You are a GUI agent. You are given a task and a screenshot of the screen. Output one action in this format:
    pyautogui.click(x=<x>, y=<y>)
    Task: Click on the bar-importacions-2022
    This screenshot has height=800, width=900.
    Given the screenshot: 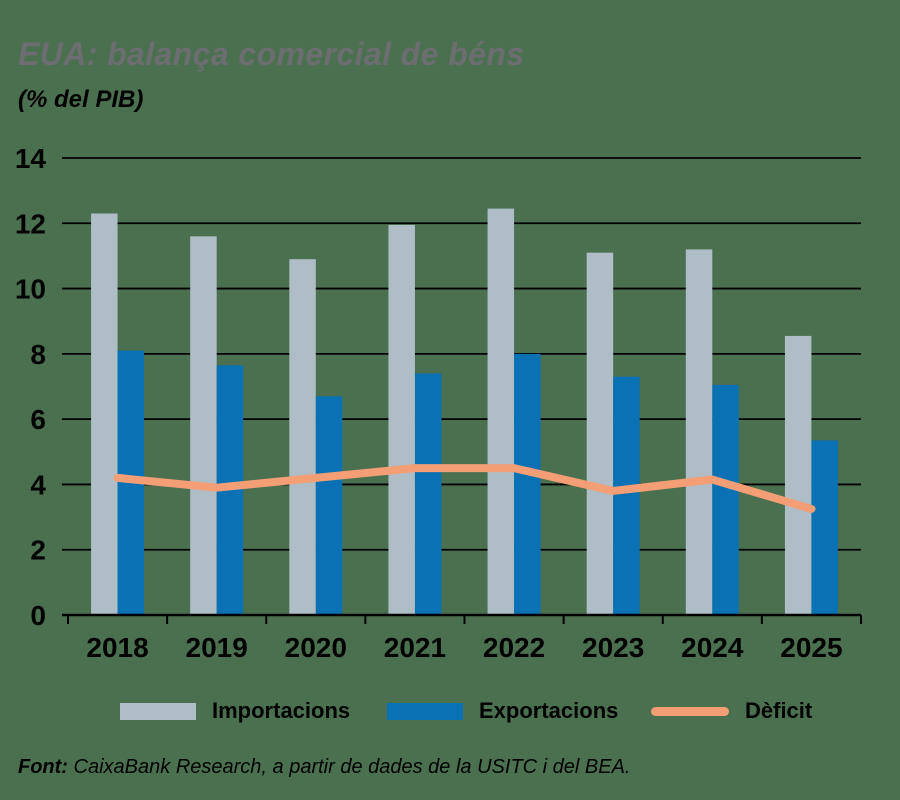 What is the action you would take?
    pyautogui.click(x=501, y=411)
    